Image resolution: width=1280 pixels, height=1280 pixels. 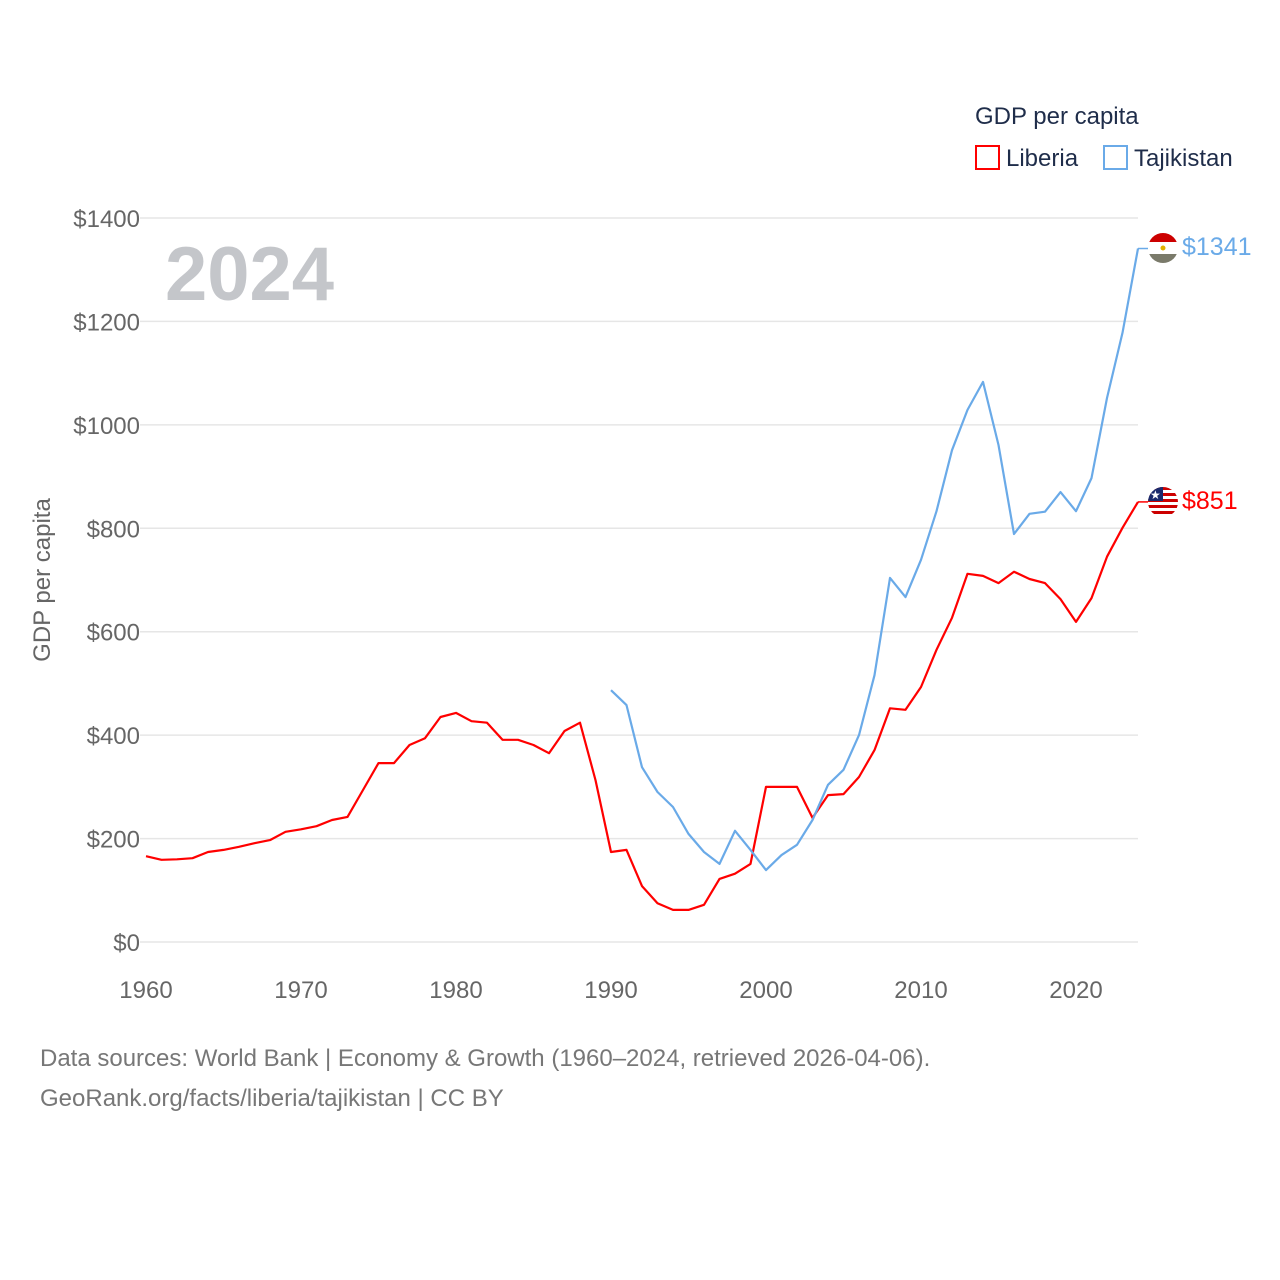 What do you see at coordinates (106, 426) in the screenshot?
I see `y-tick-label: $1000` at bounding box center [106, 426].